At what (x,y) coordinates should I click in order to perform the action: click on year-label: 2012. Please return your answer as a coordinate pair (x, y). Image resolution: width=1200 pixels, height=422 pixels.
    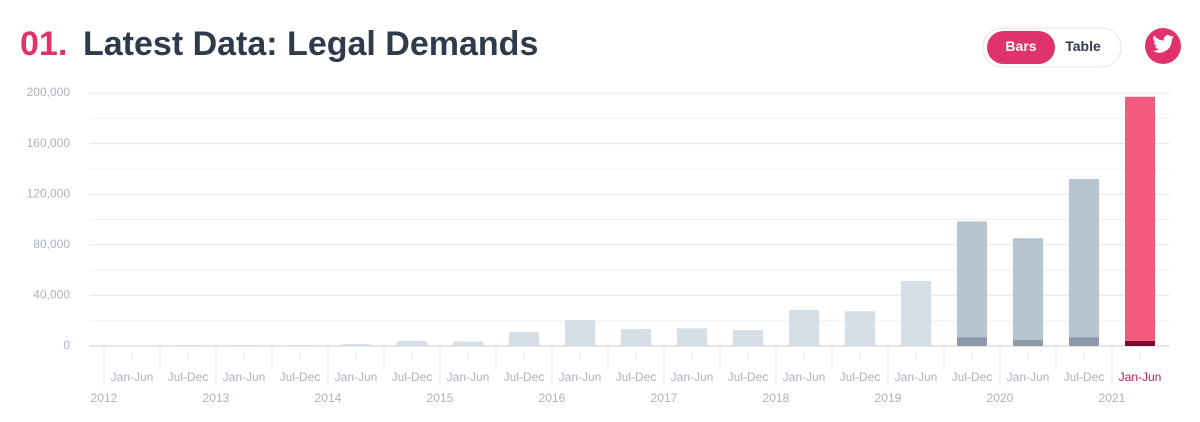
    Looking at the image, I should click on (104, 398).